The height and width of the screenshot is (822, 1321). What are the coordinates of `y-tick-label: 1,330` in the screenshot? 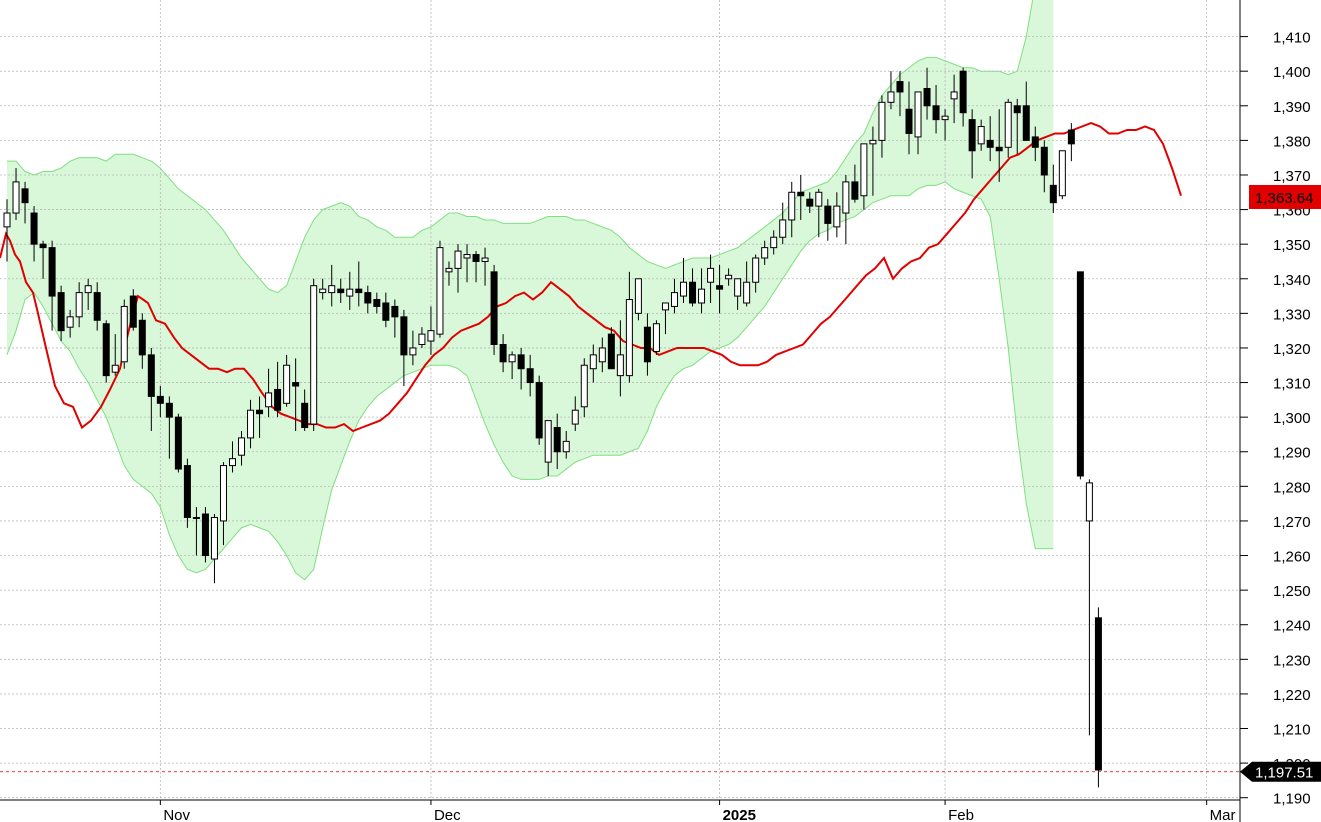 It's located at (1292, 314).